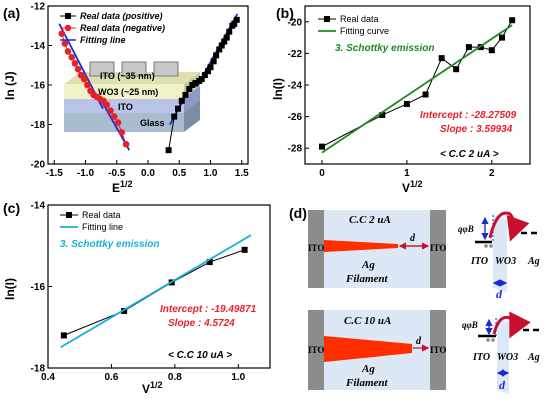 The width and height of the screenshot is (550, 403). I want to click on panel-c-annotation: 3. Schottky emission, so click(109, 244).